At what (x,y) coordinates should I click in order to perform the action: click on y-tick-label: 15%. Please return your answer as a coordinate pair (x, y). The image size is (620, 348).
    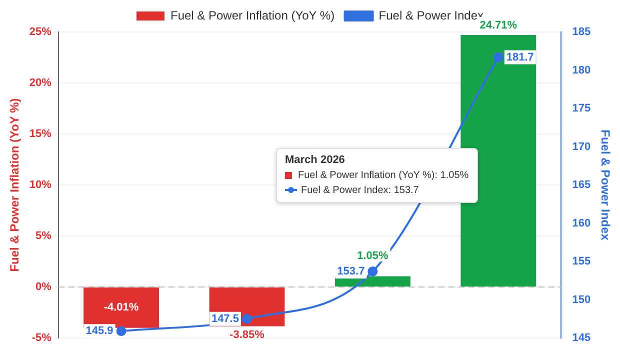
    Looking at the image, I should click on (40, 134).